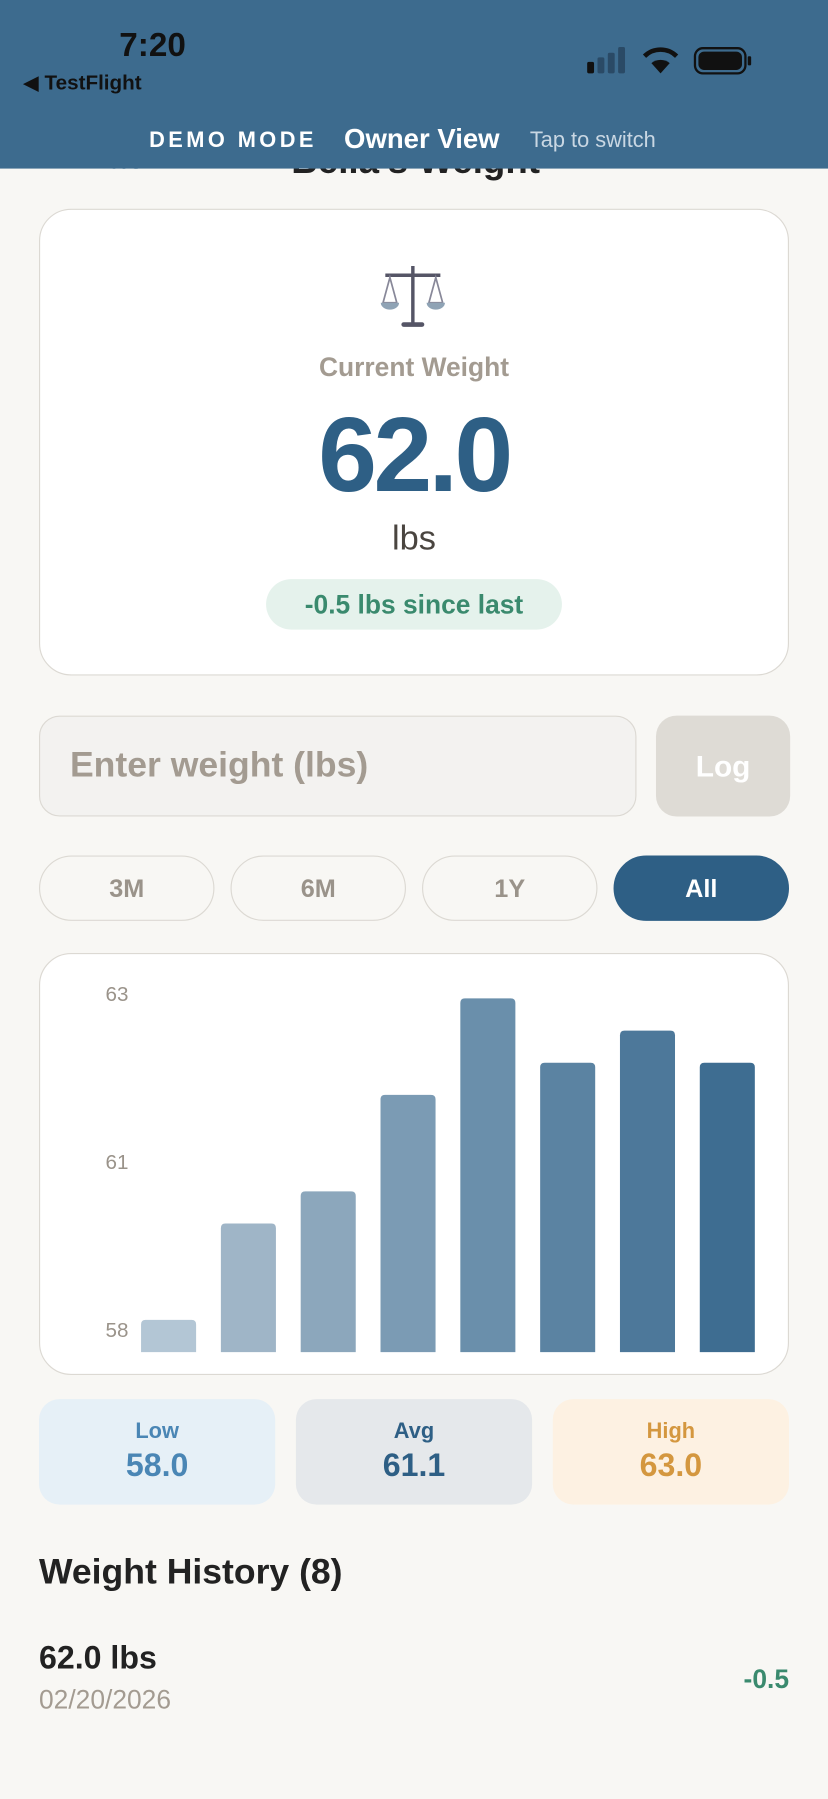  Describe the element at coordinates (105, 1699) in the screenshot. I see `entry-date: 02/20/2026` at that location.